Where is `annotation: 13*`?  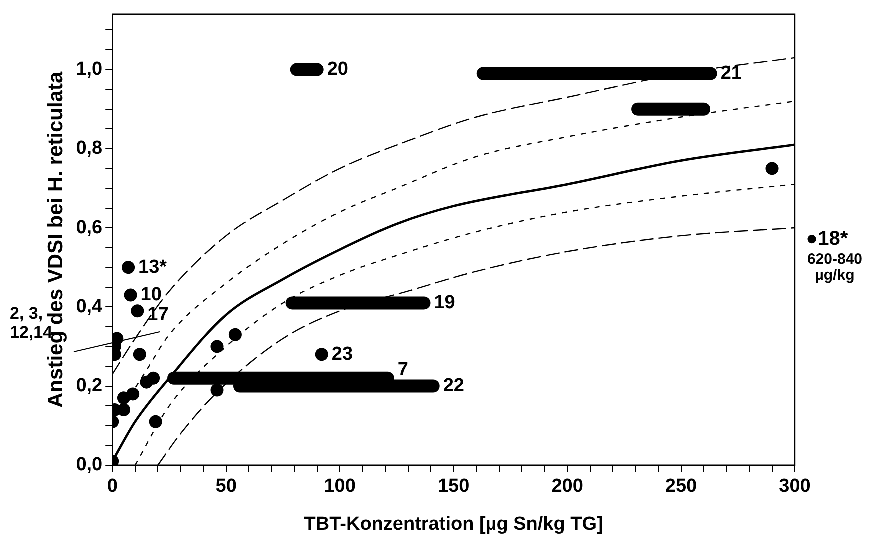
annotation: 13* is located at coordinates (153, 267).